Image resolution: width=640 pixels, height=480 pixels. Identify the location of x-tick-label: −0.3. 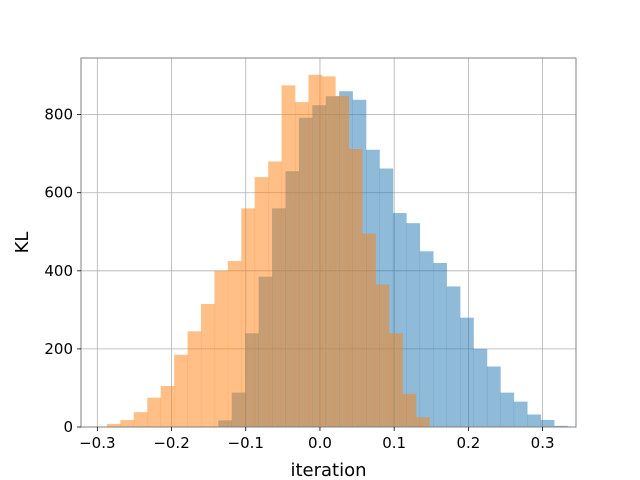
(97, 443).